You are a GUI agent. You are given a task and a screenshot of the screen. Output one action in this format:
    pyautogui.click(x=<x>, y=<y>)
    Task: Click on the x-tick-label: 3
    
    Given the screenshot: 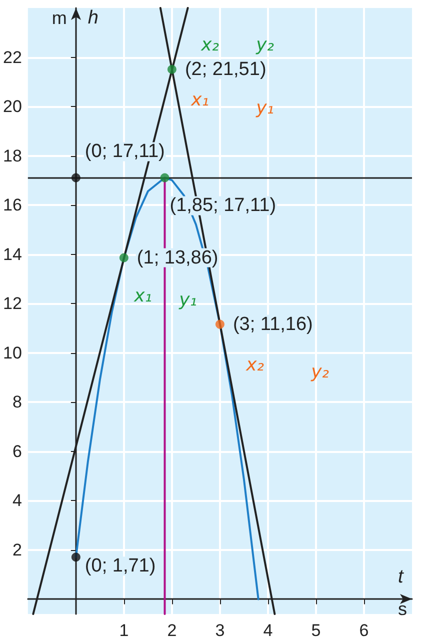 What is the action you would take?
    pyautogui.click(x=220, y=630)
    